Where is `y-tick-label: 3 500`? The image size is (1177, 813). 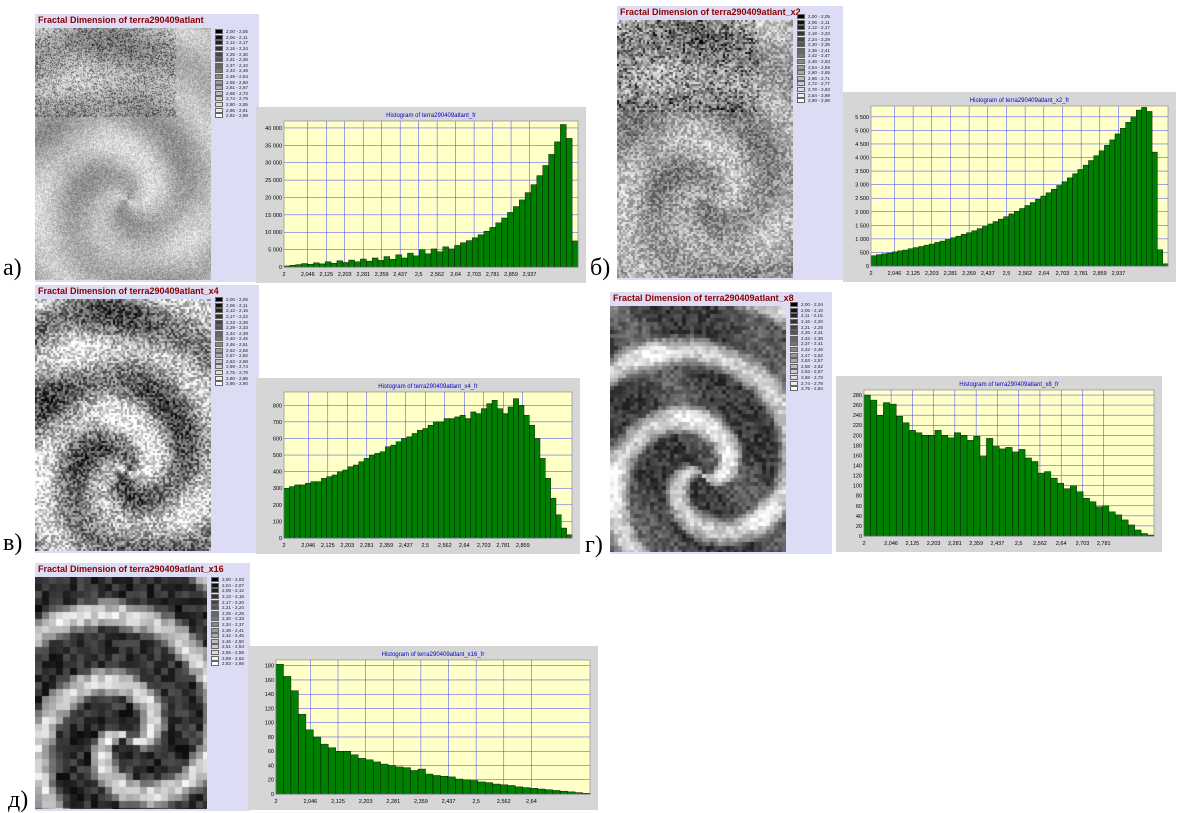
y-tick-label: 3 500 is located at coordinates (862, 172).